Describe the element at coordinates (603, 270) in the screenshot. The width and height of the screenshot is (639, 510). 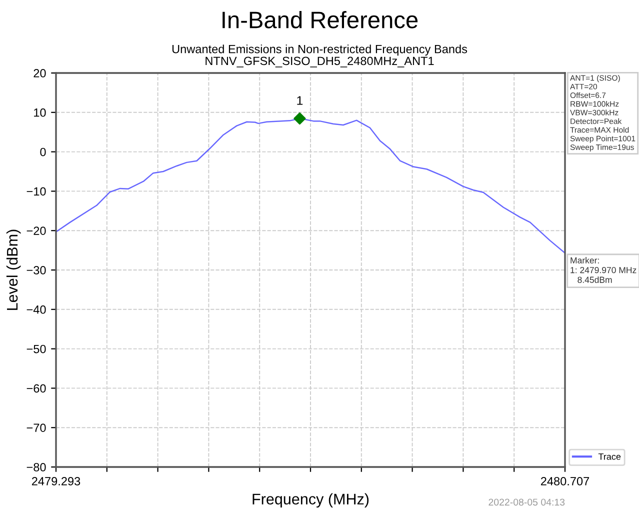
I see `text: Marker: 1: 2479.970 MHz 8.45dBm` at that location.